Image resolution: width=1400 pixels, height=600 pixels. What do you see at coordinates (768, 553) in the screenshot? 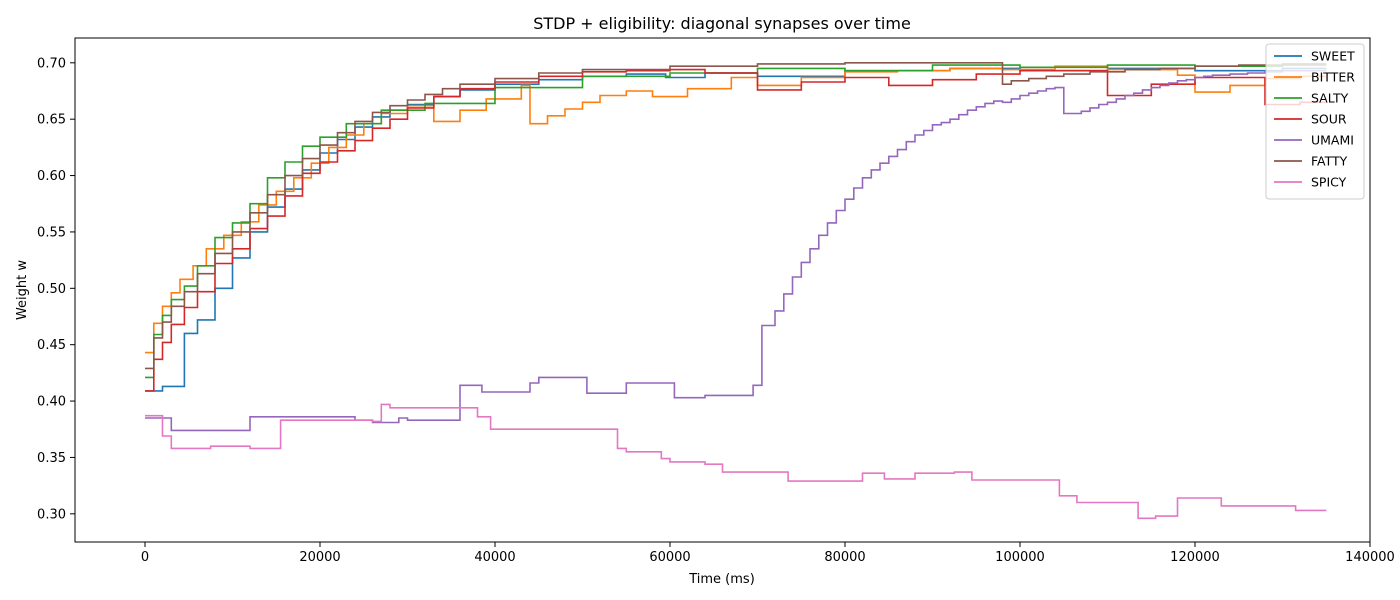
I see `x-axis: 0 20000 40000 60000 80000 100000 120000 140000` at bounding box center [768, 553].